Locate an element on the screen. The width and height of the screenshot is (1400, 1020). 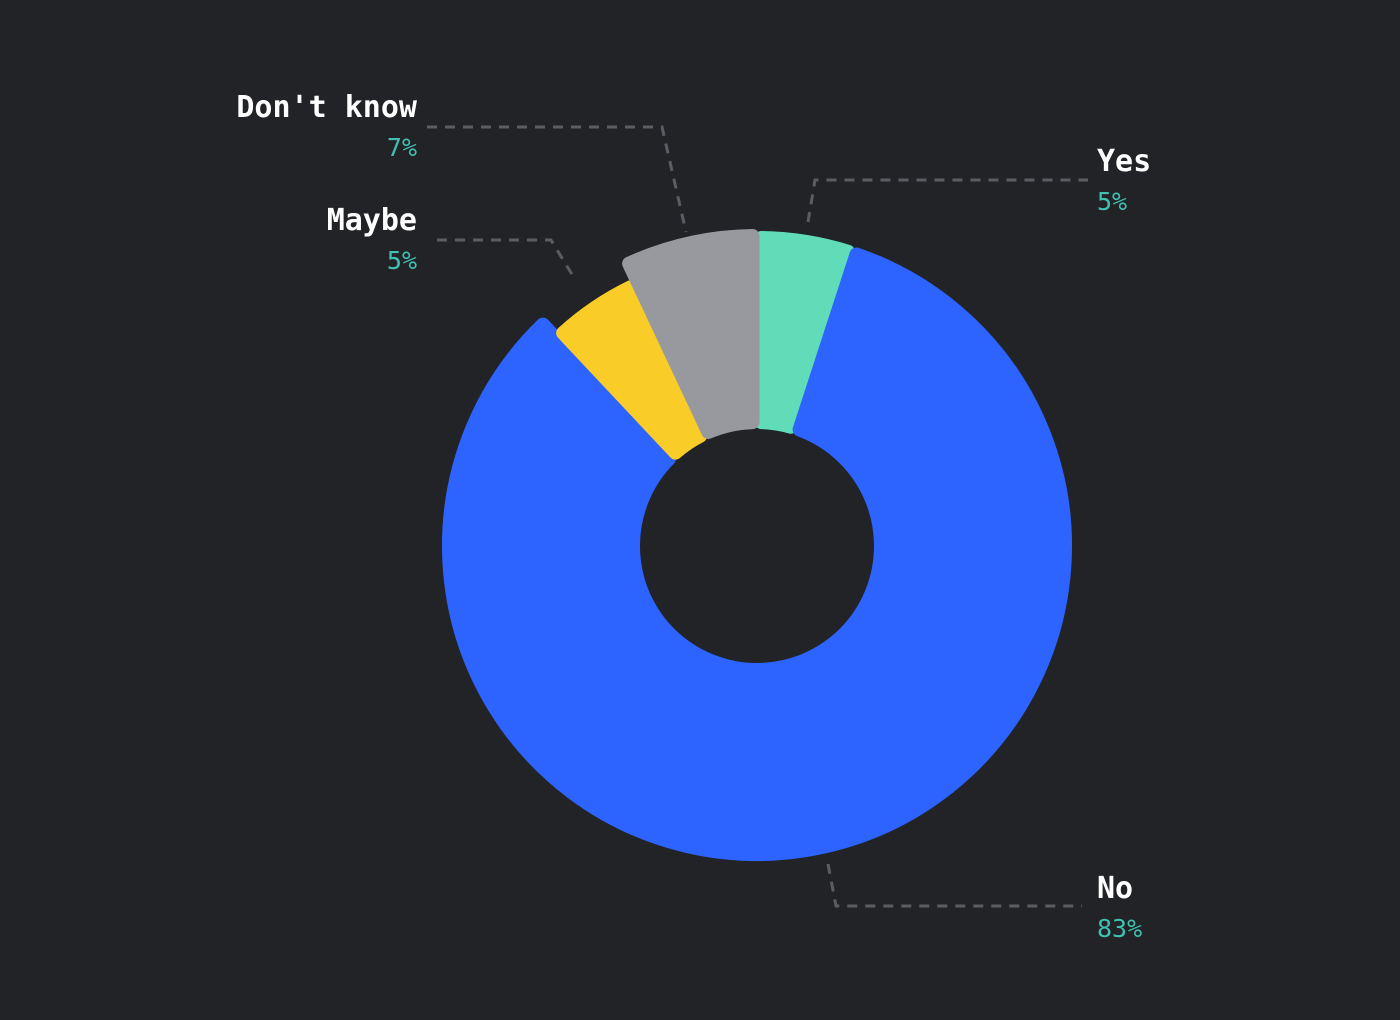
label-maybe: Maybe is located at coordinates (372, 220).